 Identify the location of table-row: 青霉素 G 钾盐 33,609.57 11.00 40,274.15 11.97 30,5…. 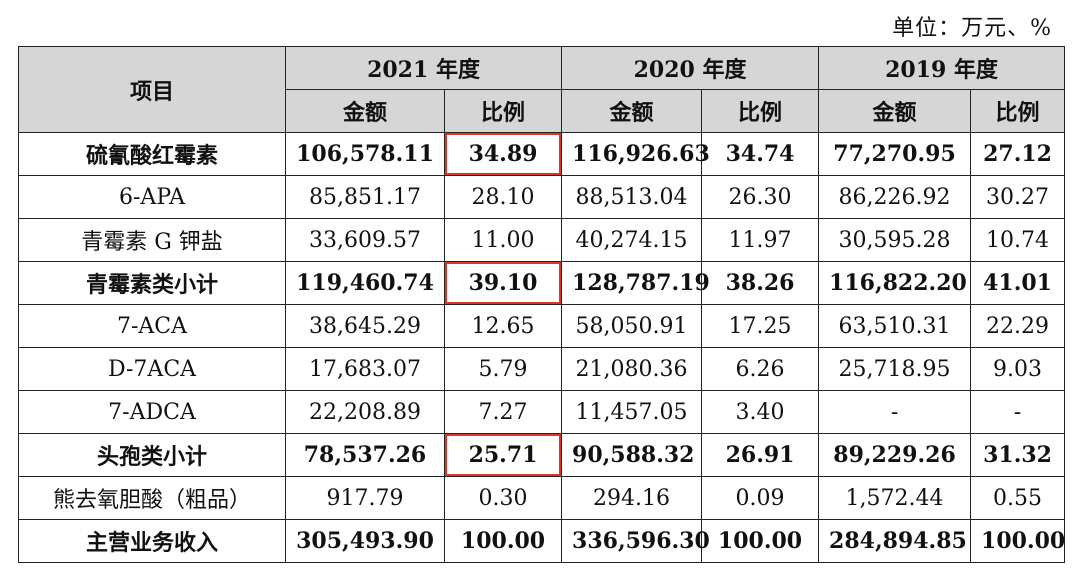
(542, 240).